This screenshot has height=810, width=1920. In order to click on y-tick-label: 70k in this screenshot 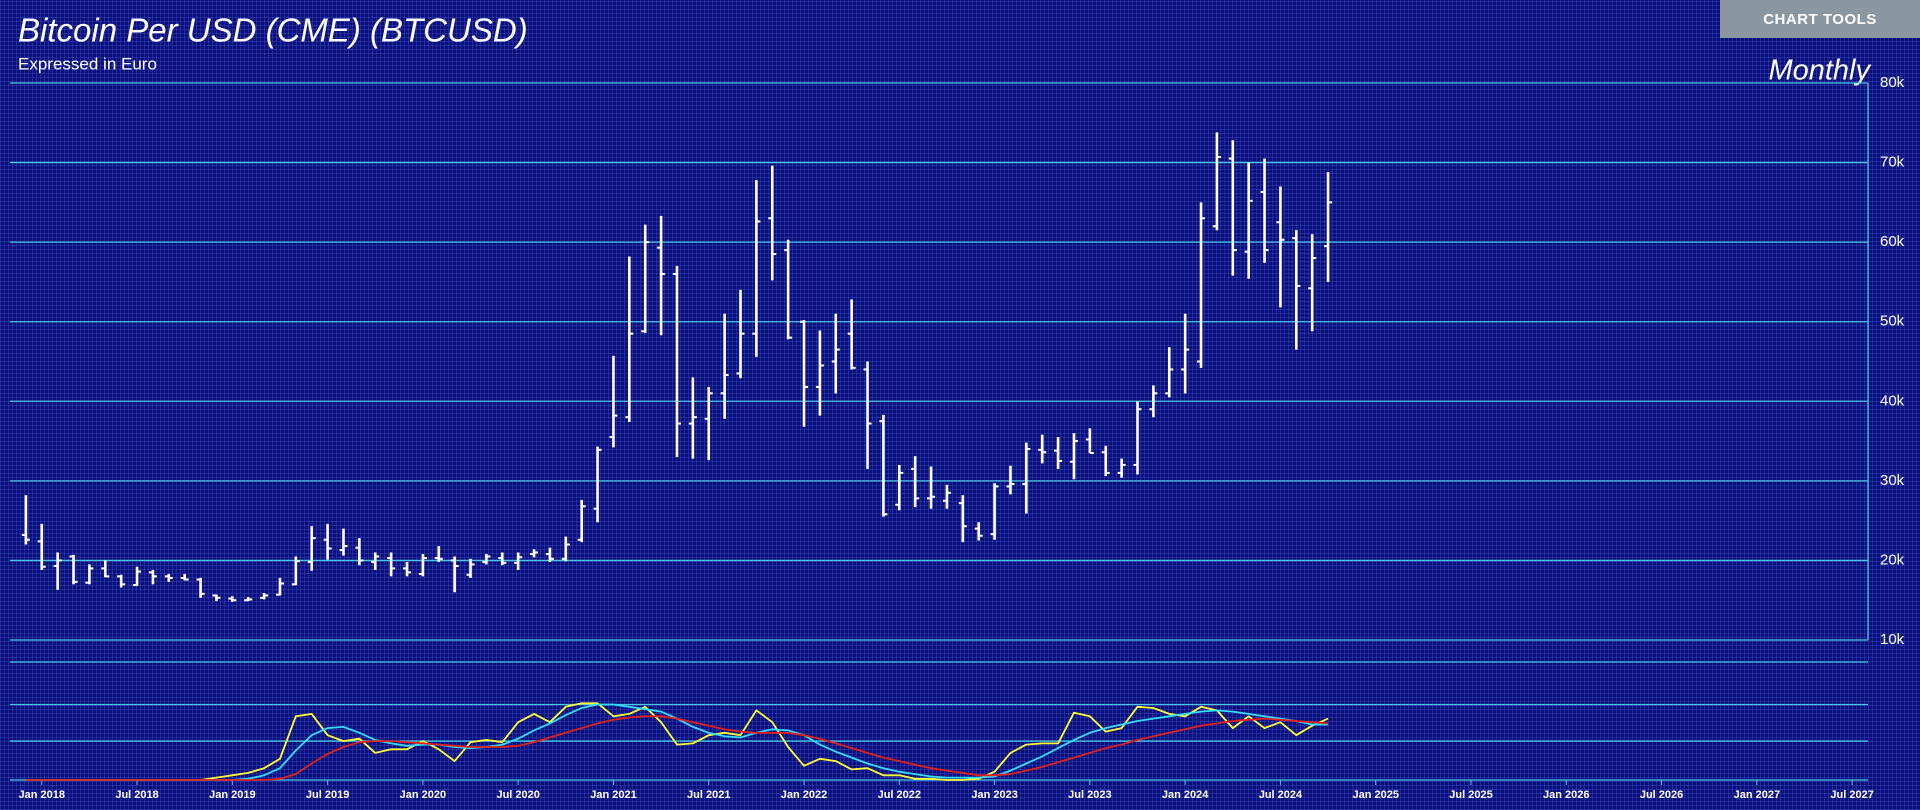, I will do `click(1892, 162)`.